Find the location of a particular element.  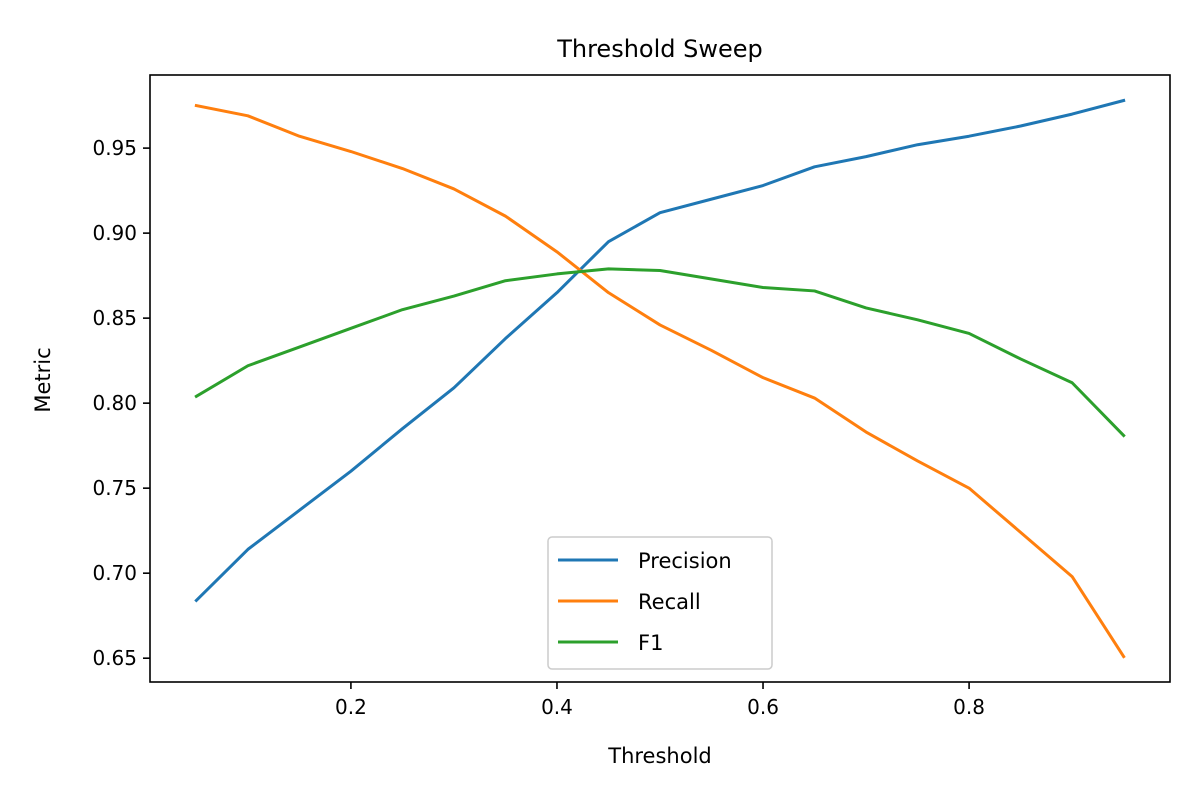

y-axis-label: Metric is located at coordinates (43, 379).